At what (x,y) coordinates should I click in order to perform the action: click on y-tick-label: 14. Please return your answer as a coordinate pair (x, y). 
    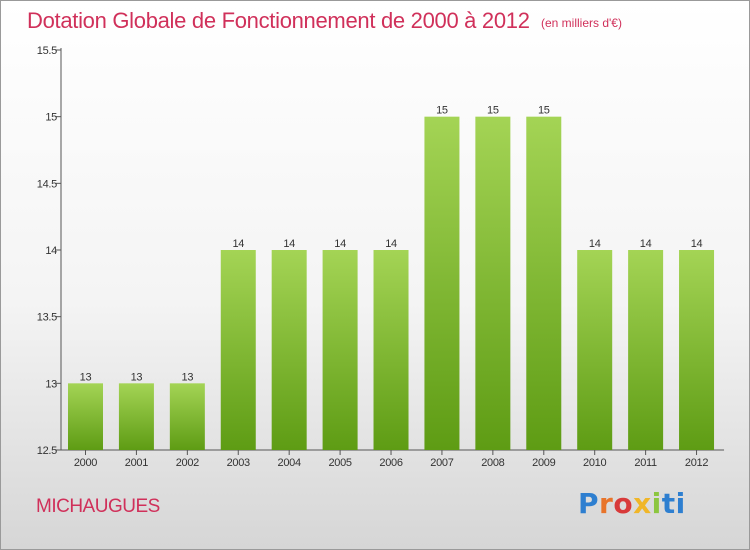
    Looking at the image, I should click on (51, 251).